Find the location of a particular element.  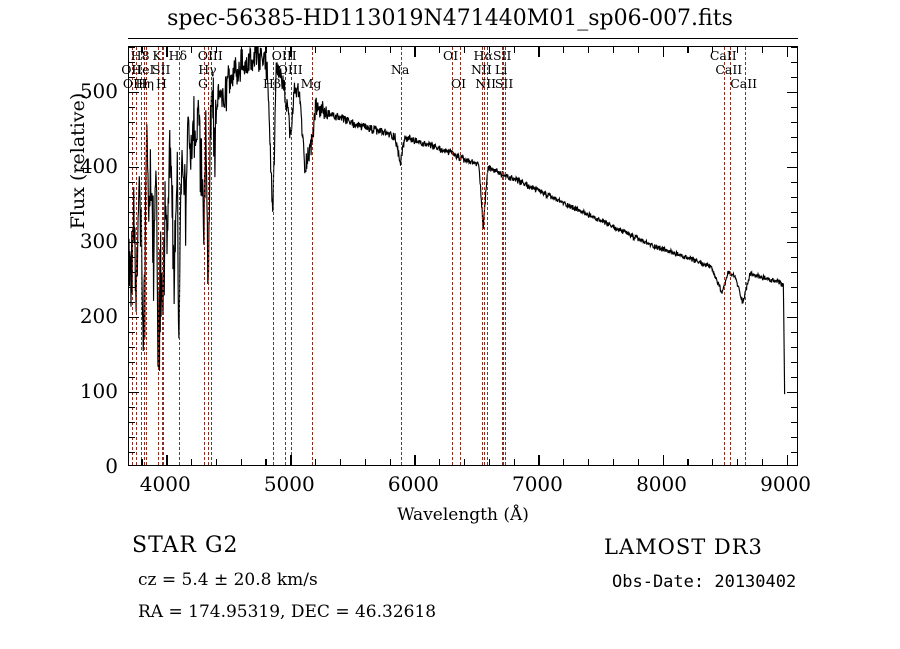

line-label-SII-6731: SII is located at coordinates (504, 83).